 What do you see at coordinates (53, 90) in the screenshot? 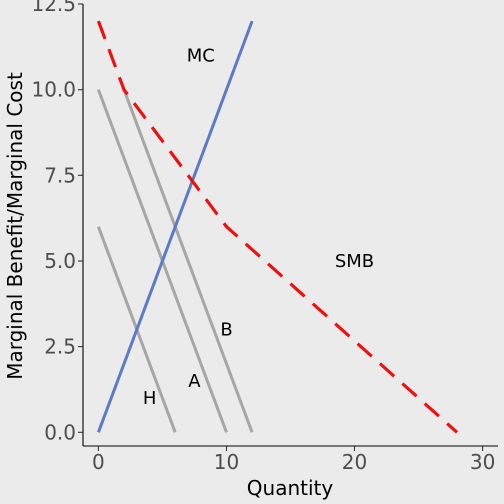
I see `y-tick-label: 10.0` at bounding box center [53, 90].